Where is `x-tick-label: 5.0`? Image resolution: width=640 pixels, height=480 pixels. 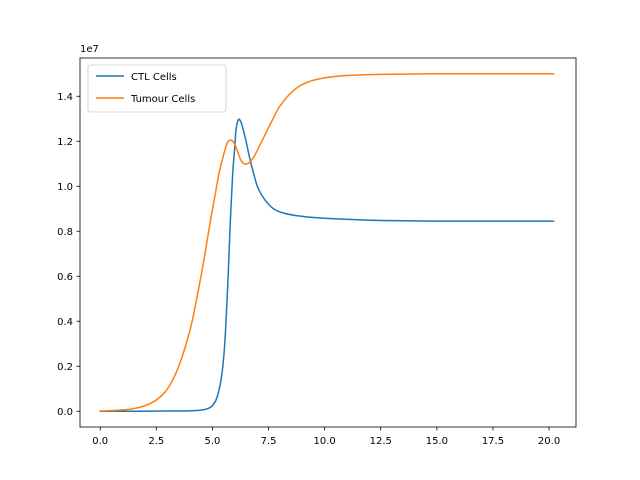 x-tick-label: 5.0 is located at coordinates (212, 441).